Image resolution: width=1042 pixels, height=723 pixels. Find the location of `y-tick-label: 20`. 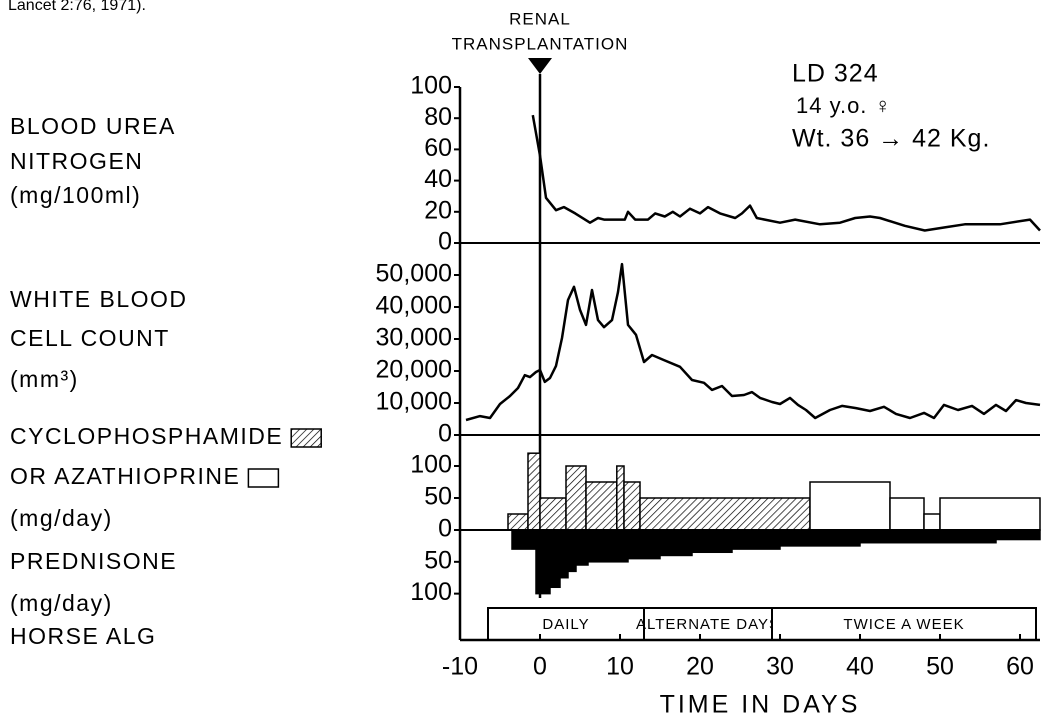

y-tick-label: 20 is located at coordinates (438, 210).